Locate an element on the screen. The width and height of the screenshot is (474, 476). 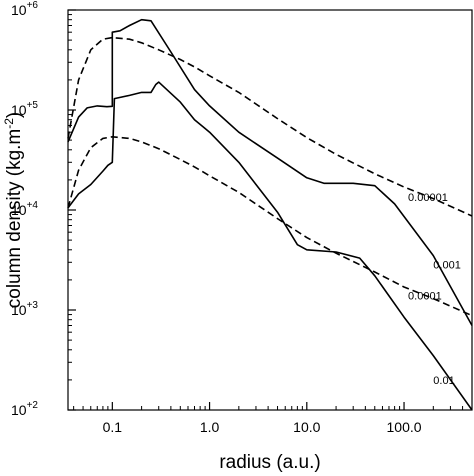
y-axis-title-exponent: -2 is located at coordinates (9, 123).